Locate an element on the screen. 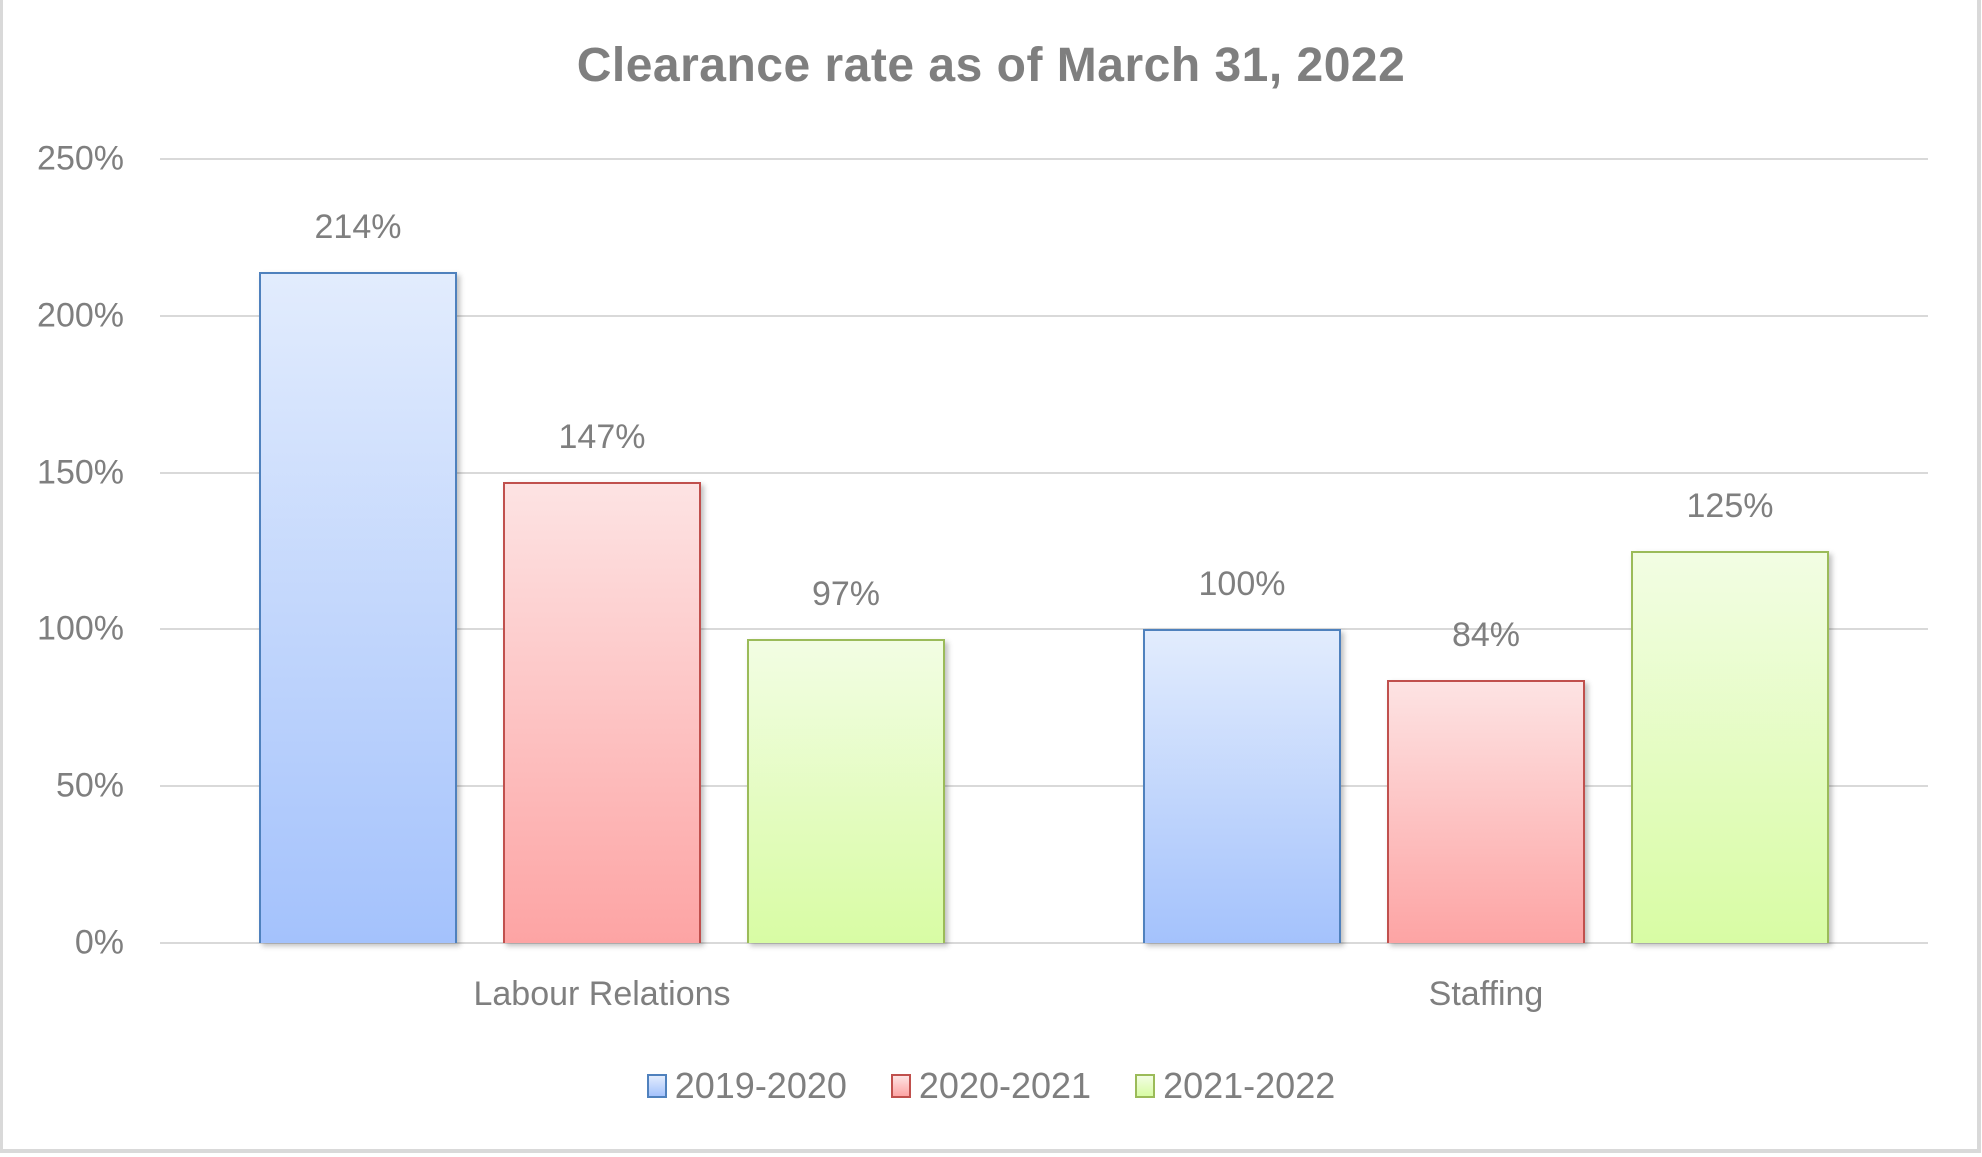 This screenshot has height=1157, width=1982. legend: 2019-2020 2020-2021 2021-2022 is located at coordinates (991, 1086).